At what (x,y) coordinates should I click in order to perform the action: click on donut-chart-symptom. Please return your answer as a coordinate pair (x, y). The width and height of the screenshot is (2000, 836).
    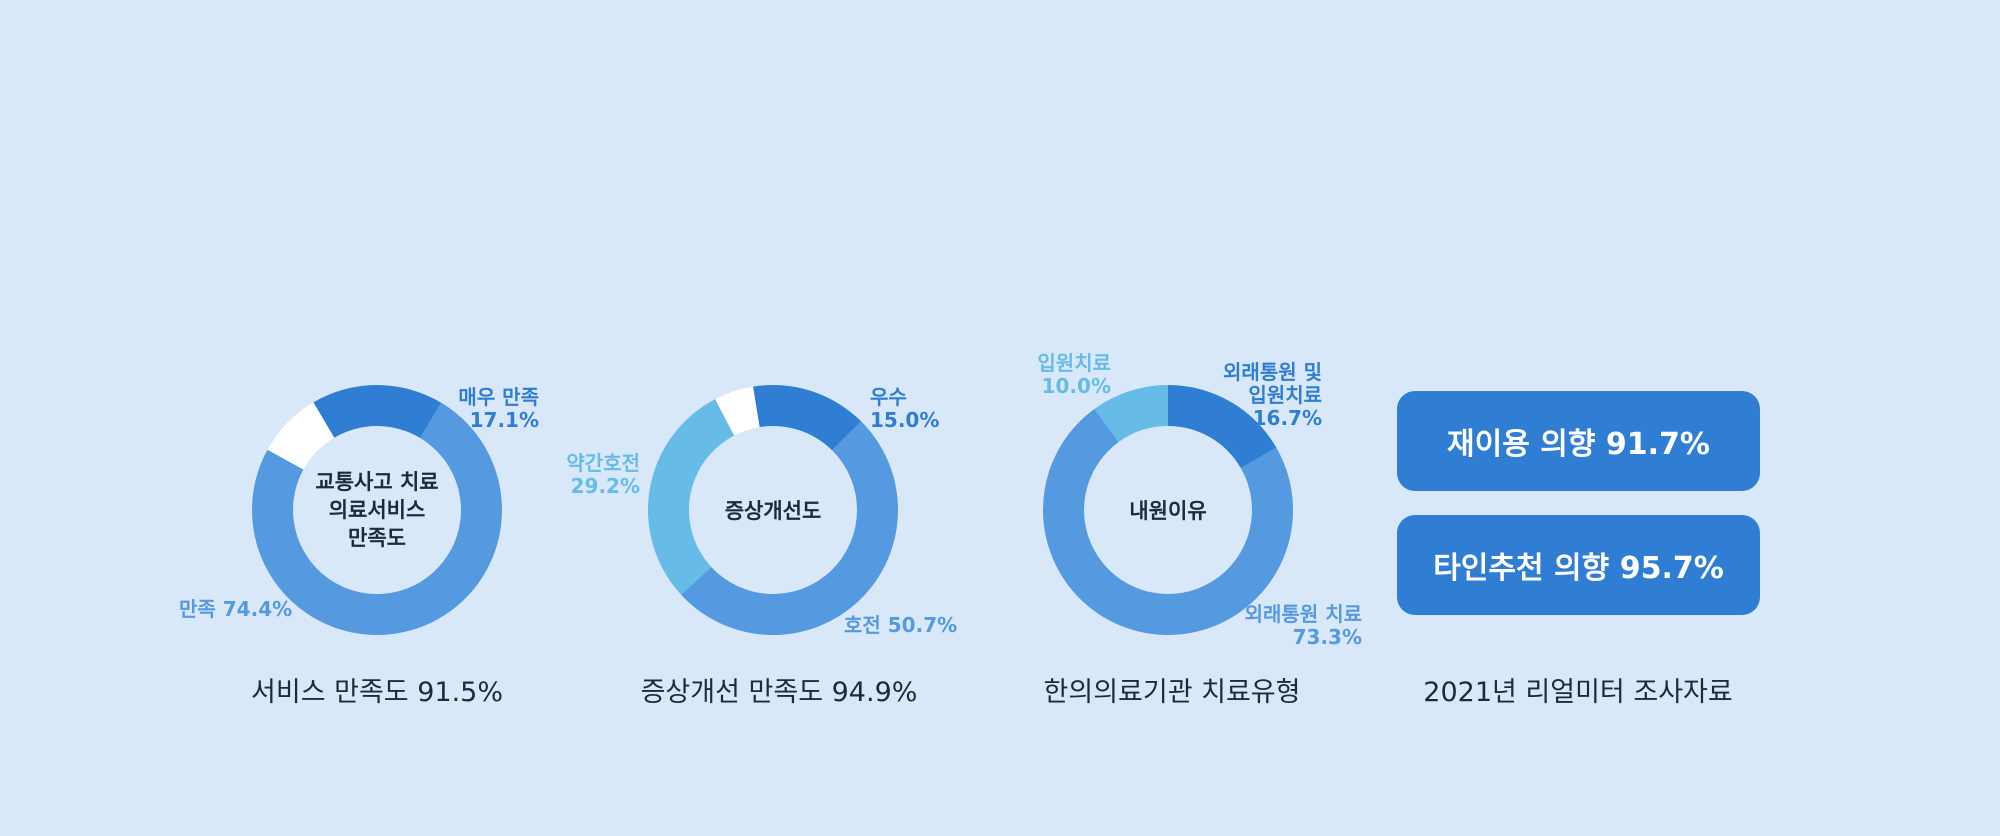
    Looking at the image, I should click on (773, 509).